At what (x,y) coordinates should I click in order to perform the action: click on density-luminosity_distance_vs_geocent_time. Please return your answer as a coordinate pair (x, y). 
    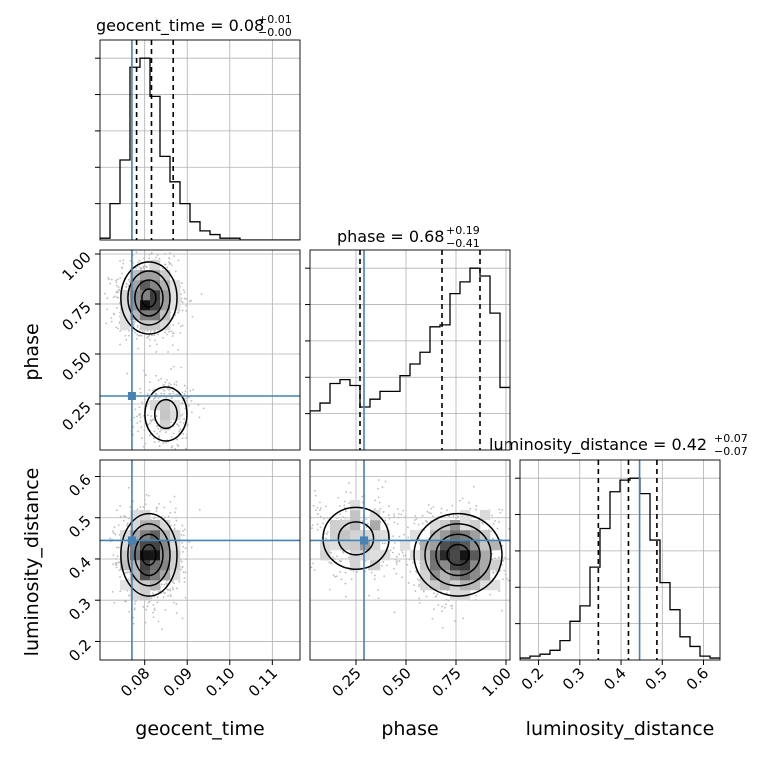
    Looking at the image, I should click on (200, 560).